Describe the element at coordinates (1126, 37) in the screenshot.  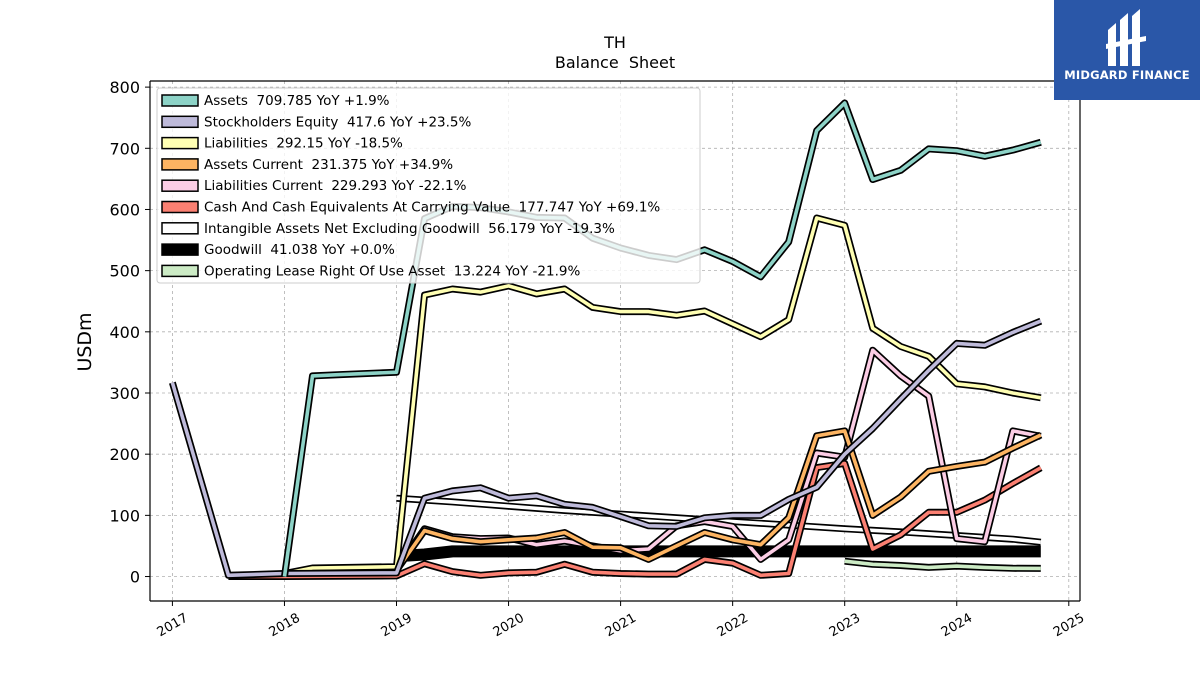
I see `logo-mark-icon` at that location.